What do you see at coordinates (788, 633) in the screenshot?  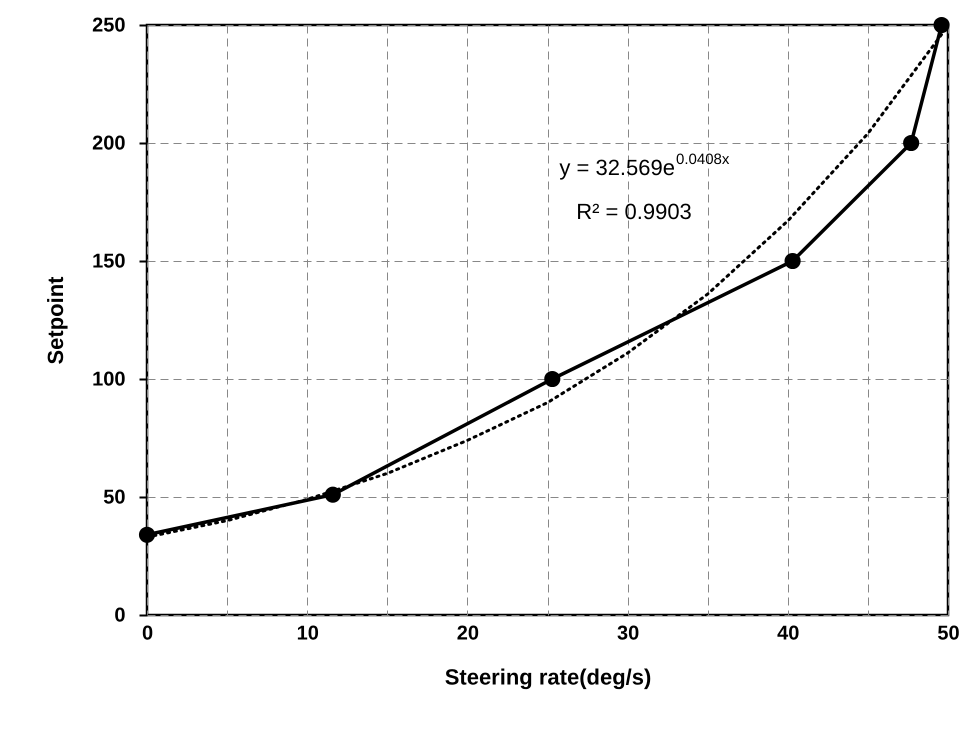 I see `x-tick-label: 40` at bounding box center [788, 633].